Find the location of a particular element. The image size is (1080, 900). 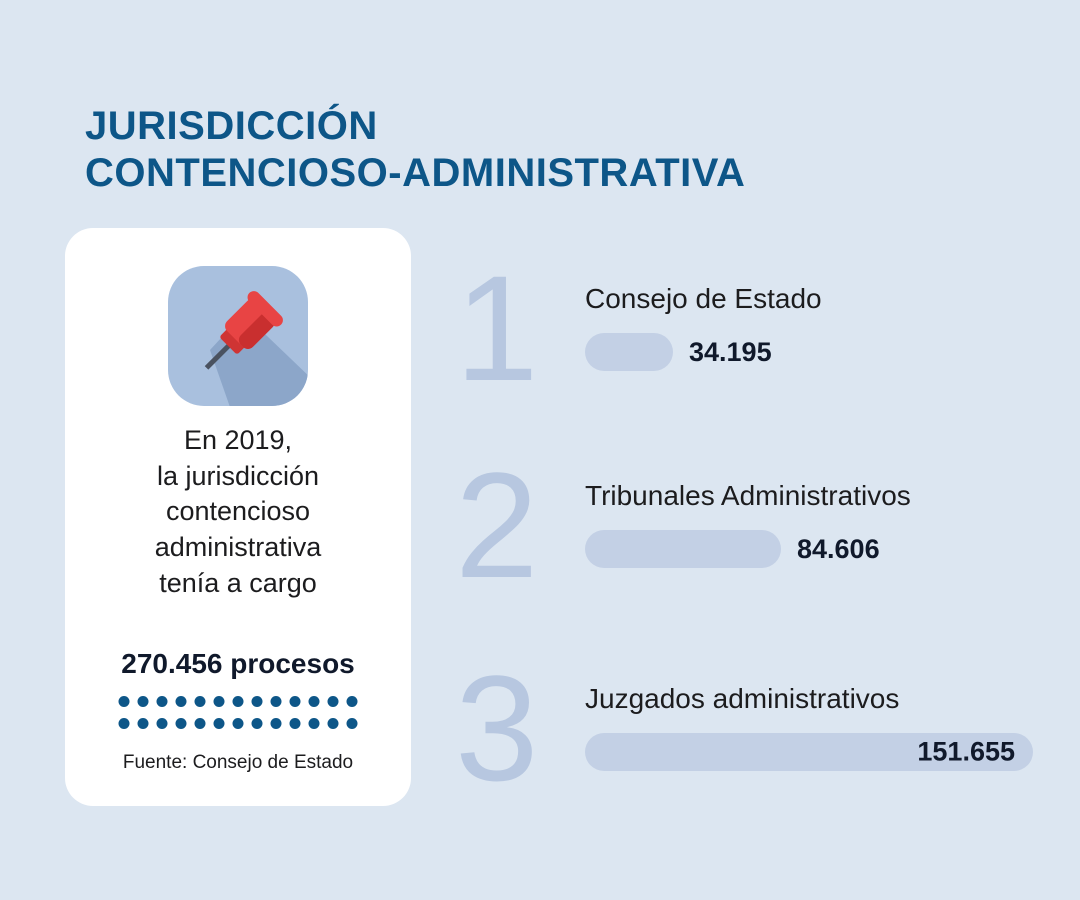

item-label: Tribunales Administrativos is located at coordinates (748, 495).